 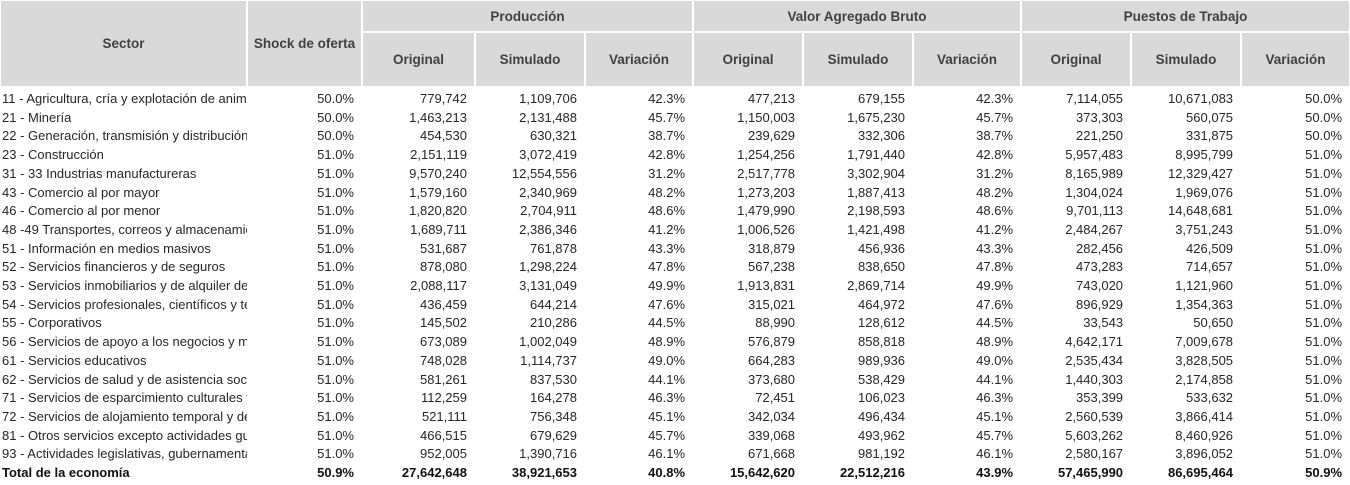 I want to click on produccion-variacion-cell: 47.6%, so click(x=667, y=304).